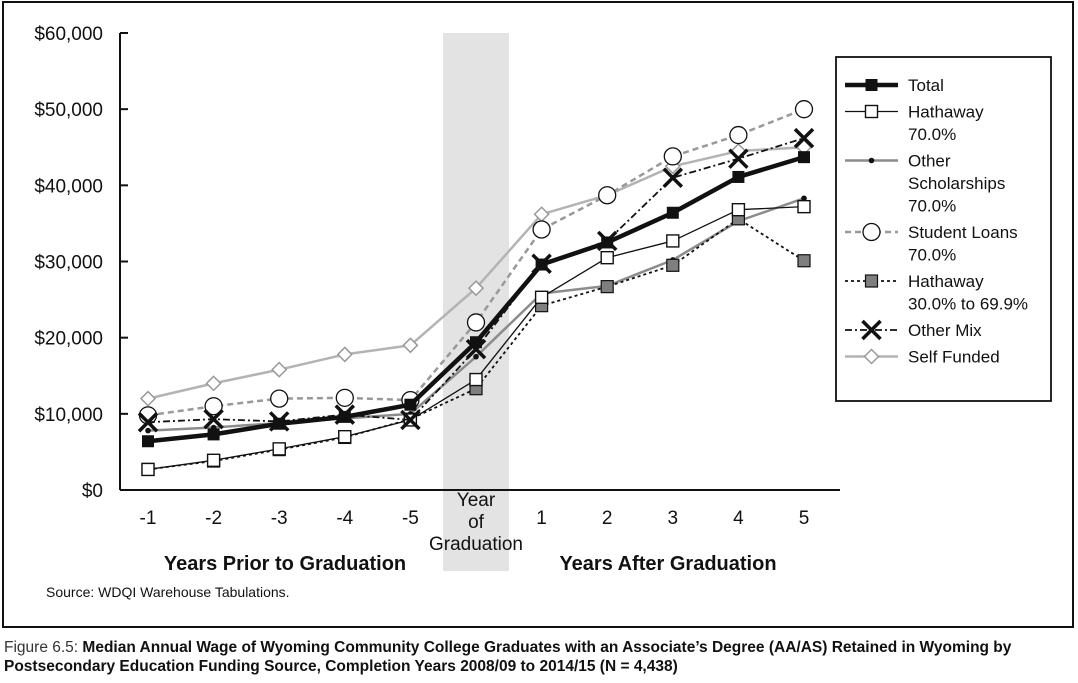 The height and width of the screenshot is (683, 1078). Describe the element at coordinates (541, 518) in the screenshot. I see `x-tick-label: 1` at that location.